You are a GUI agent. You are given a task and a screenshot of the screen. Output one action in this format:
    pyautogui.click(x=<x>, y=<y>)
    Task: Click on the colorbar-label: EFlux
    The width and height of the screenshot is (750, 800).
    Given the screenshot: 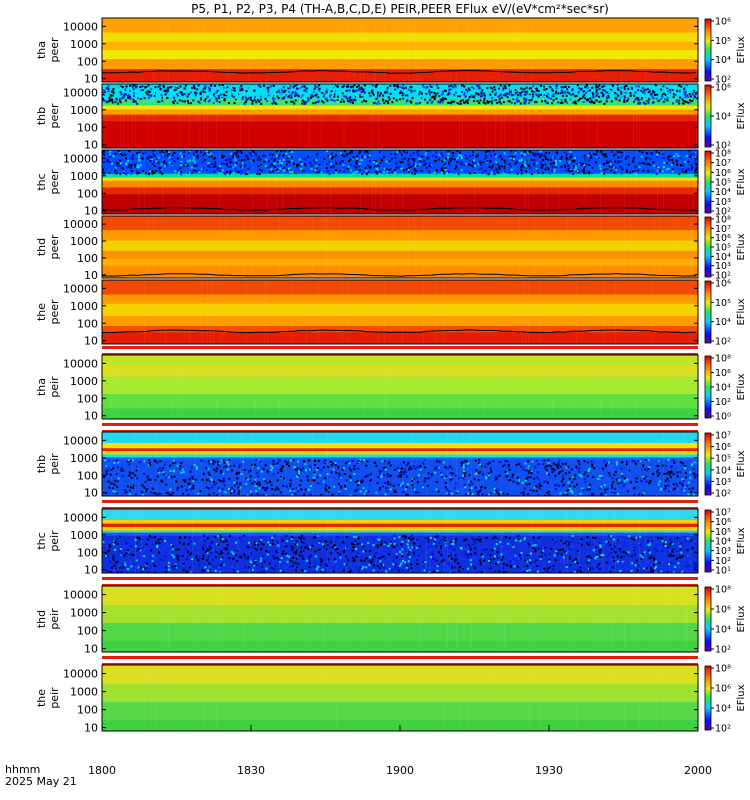 What is the action you would take?
    pyautogui.click(x=741, y=386)
    